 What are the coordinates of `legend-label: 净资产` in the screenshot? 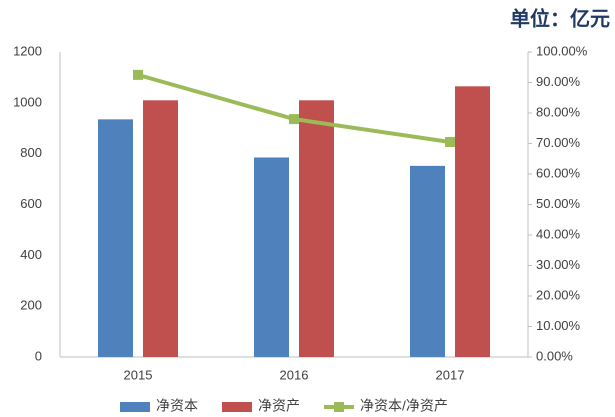 It's located at (279, 406).